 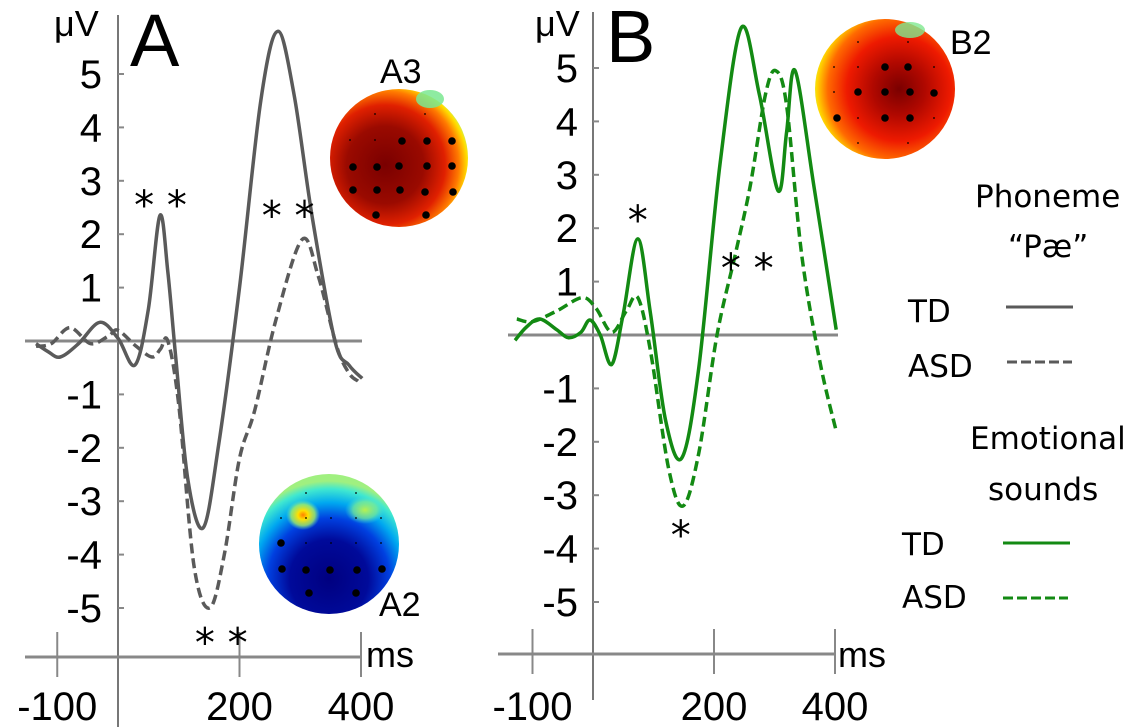 What do you see at coordinates (91, 235) in the screenshot?
I see `panel-a-y-tick-label: 2` at bounding box center [91, 235].